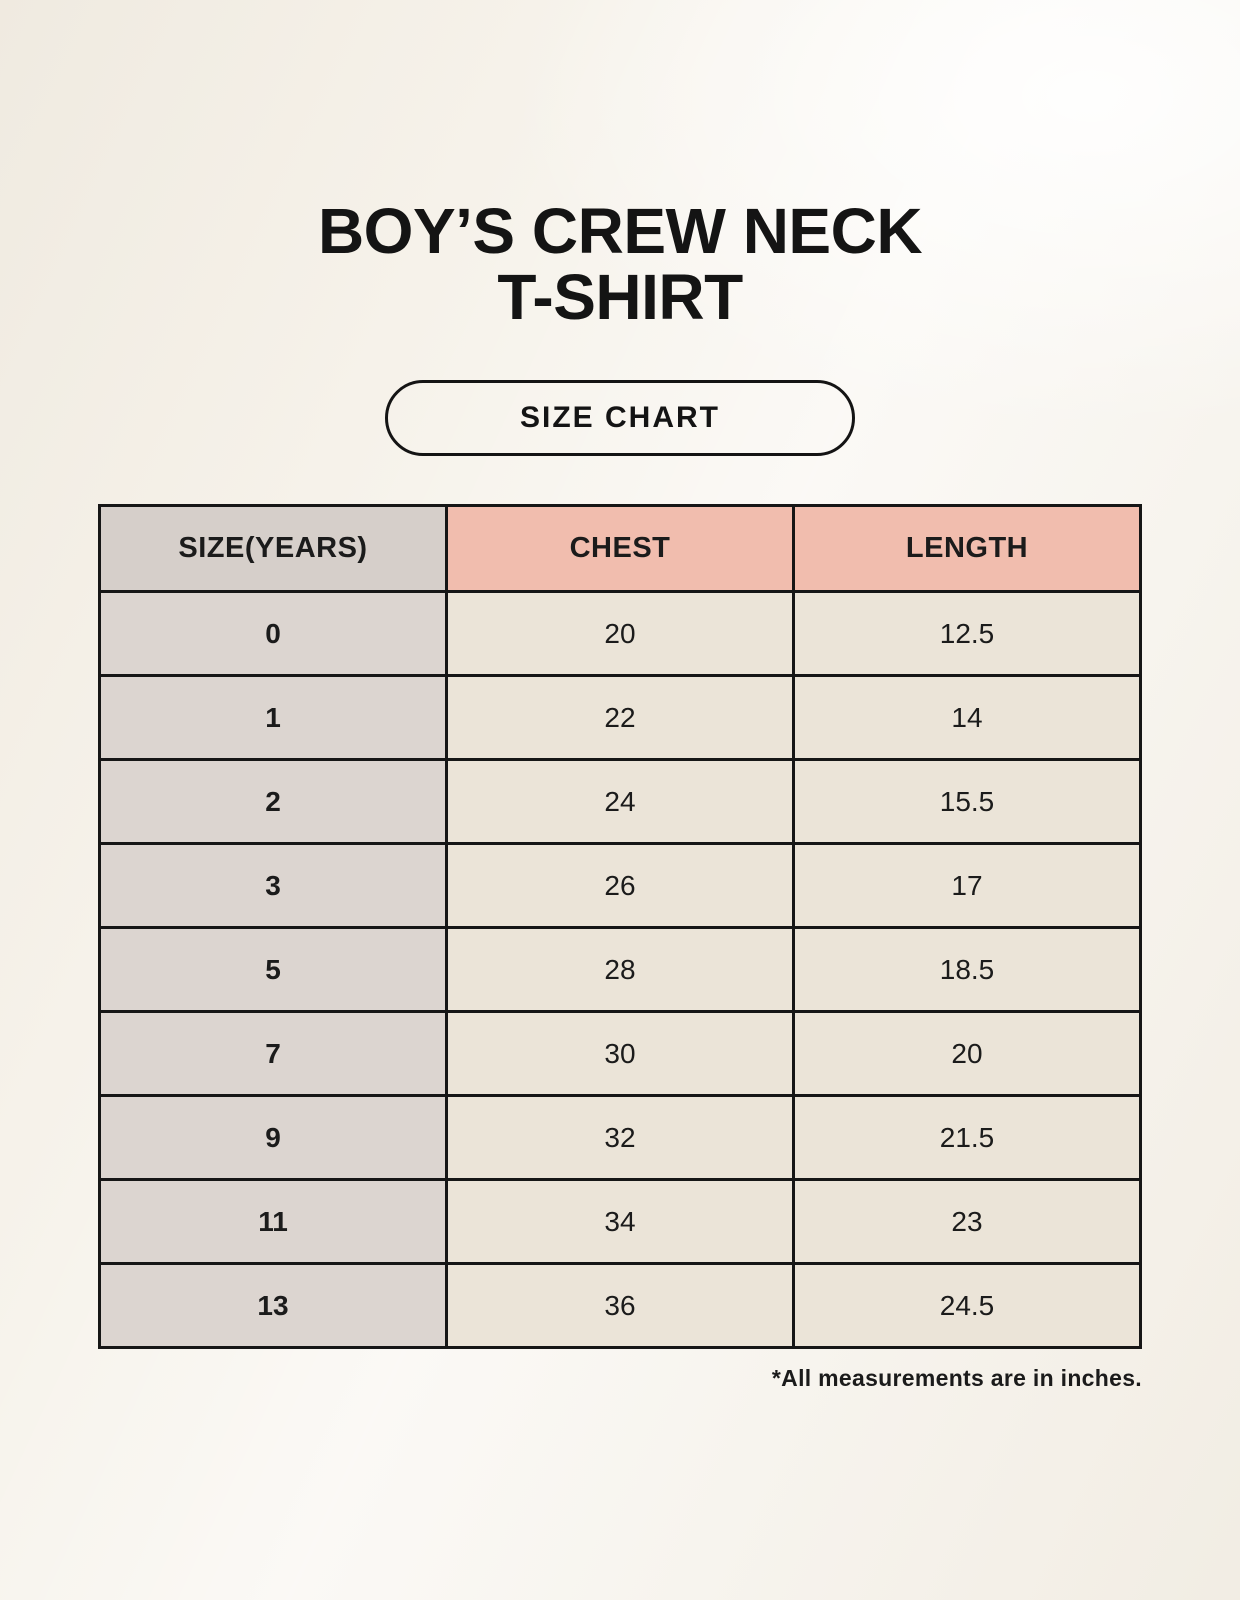  I want to click on size-cell: 13, so click(273, 1305).